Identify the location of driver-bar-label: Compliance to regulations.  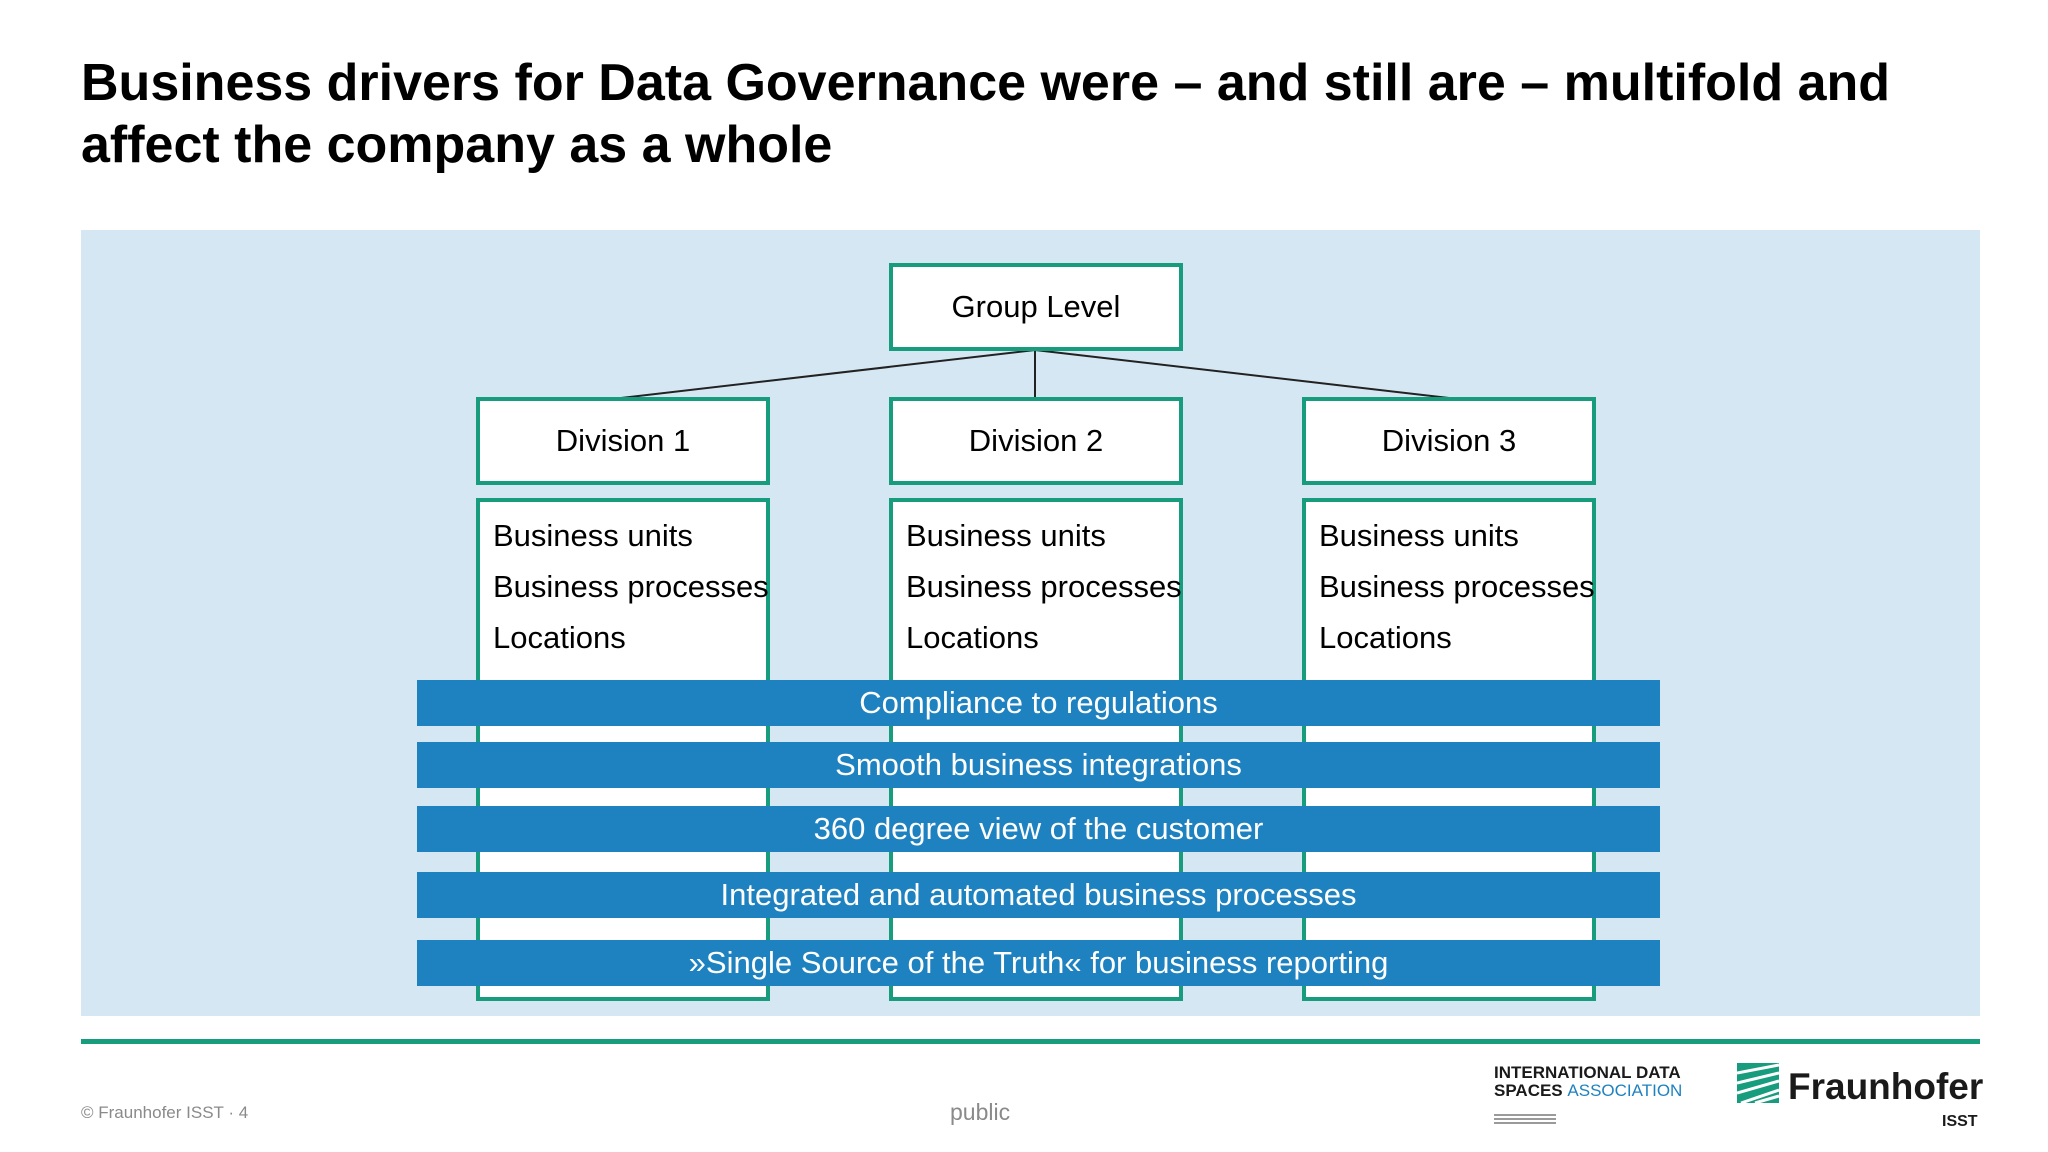
(1038, 702).